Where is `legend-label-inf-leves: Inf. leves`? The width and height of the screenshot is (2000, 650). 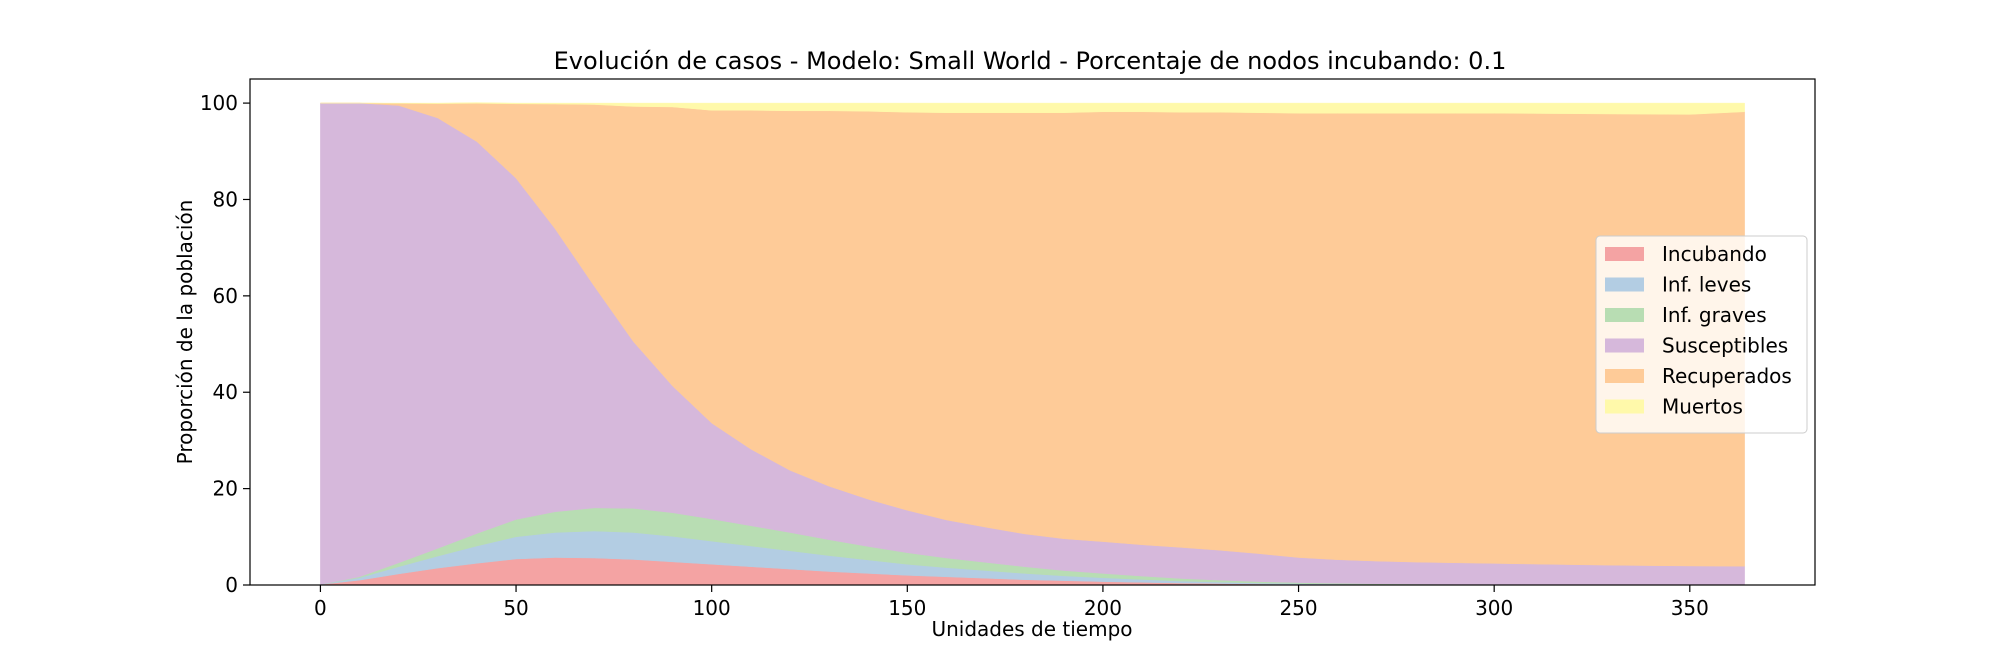 legend-label-inf-leves: Inf. leves is located at coordinates (1706, 285).